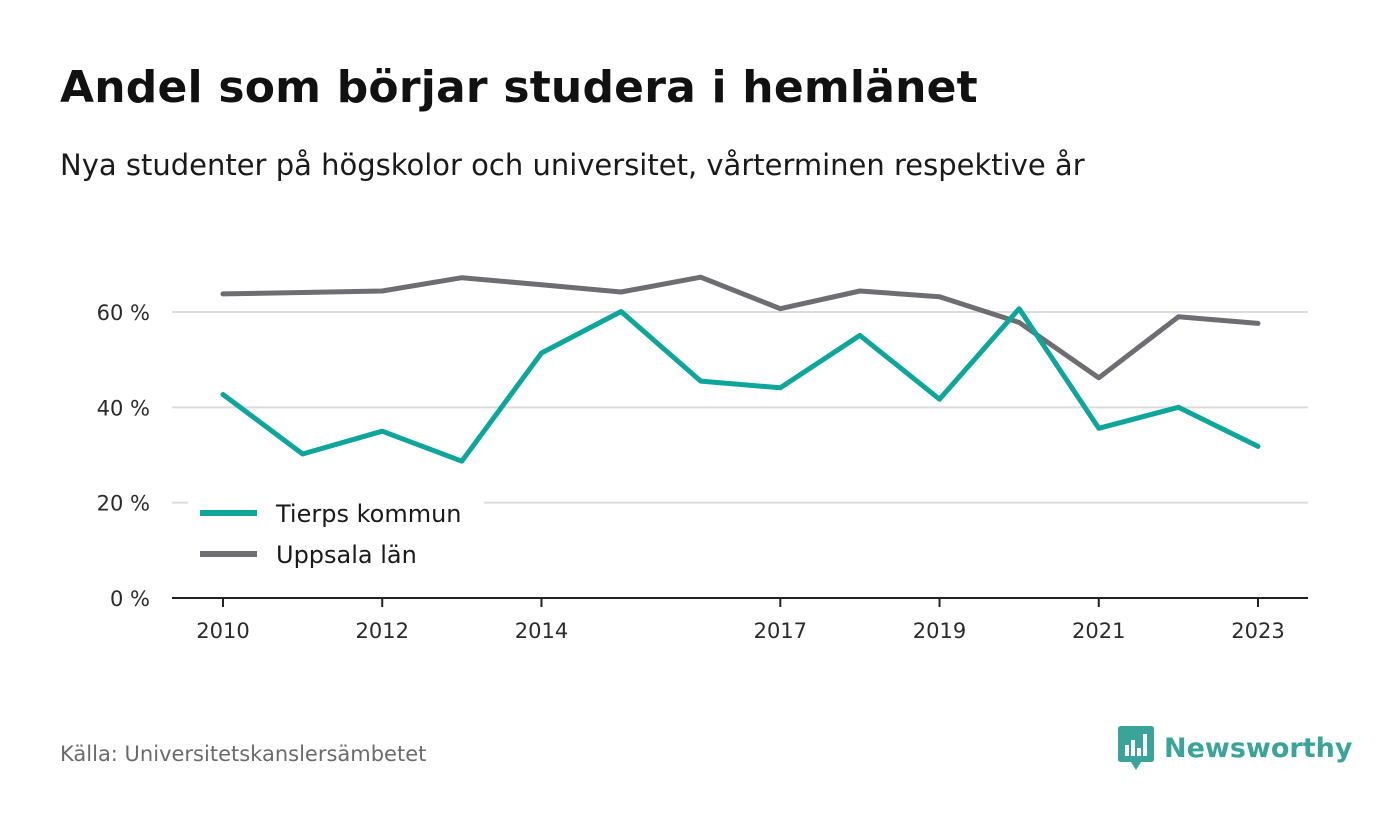  What do you see at coordinates (541, 631) in the screenshot?
I see `x-tick-label: 2014` at bounding box center [541, 631].